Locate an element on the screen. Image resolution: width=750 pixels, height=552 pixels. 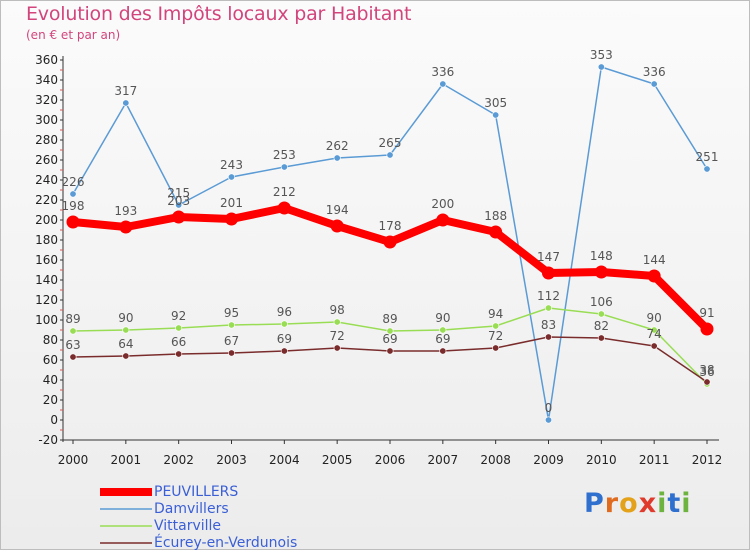
legend-swatch-vittarville is located at coordinates (126, 526).